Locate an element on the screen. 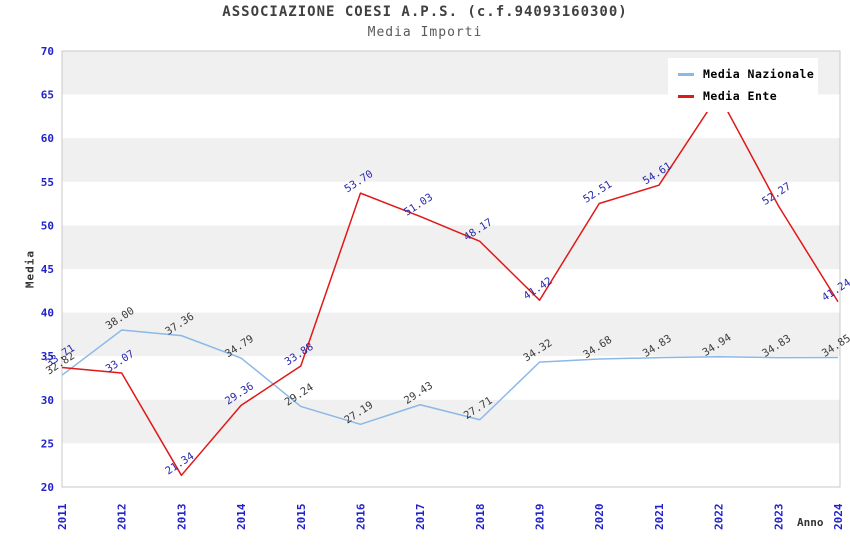 This screenshot has height=550, width=850. y-tick-label: 30 is located at coordinates (47, 400).